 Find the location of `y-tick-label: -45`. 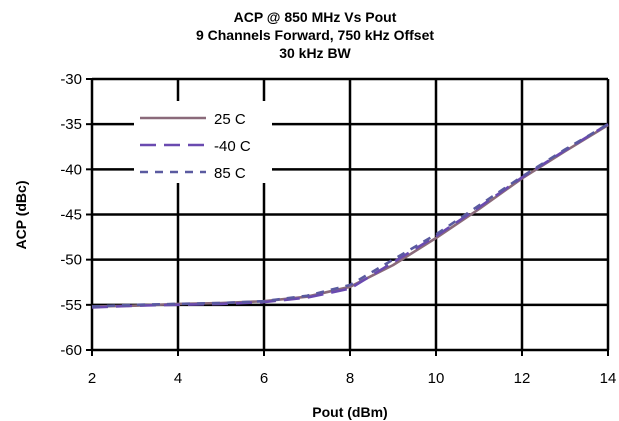

y-tick-label: -45 is located at coordinates (71, 215).